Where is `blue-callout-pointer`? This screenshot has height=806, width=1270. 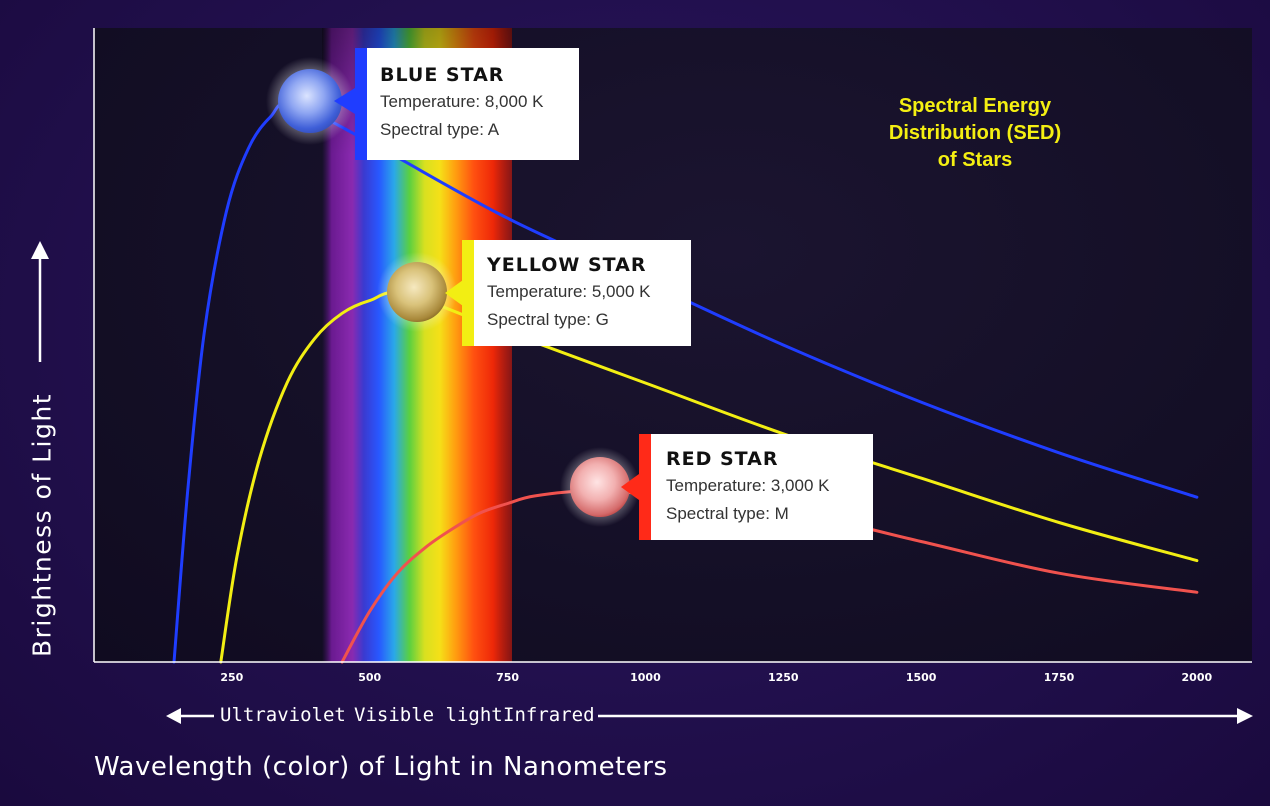 blue-callout-pointer is located at coordinates (344, 101).